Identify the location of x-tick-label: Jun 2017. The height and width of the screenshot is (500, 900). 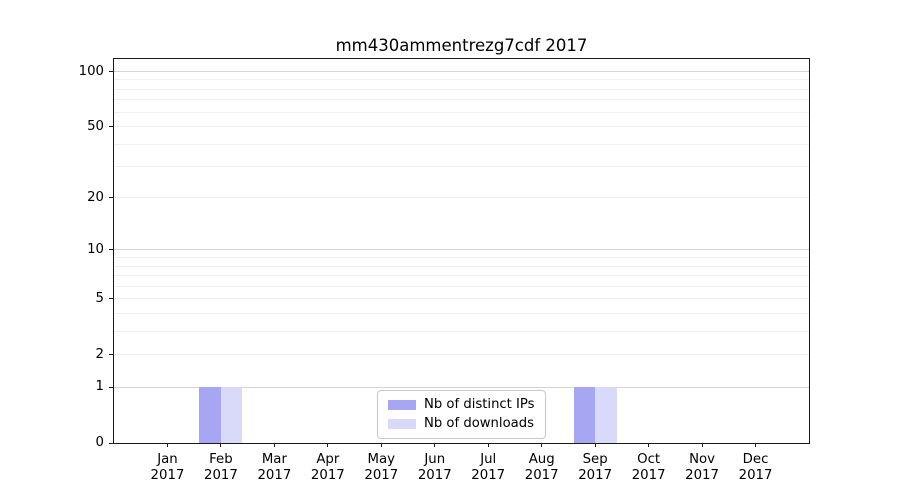
(434, 467).